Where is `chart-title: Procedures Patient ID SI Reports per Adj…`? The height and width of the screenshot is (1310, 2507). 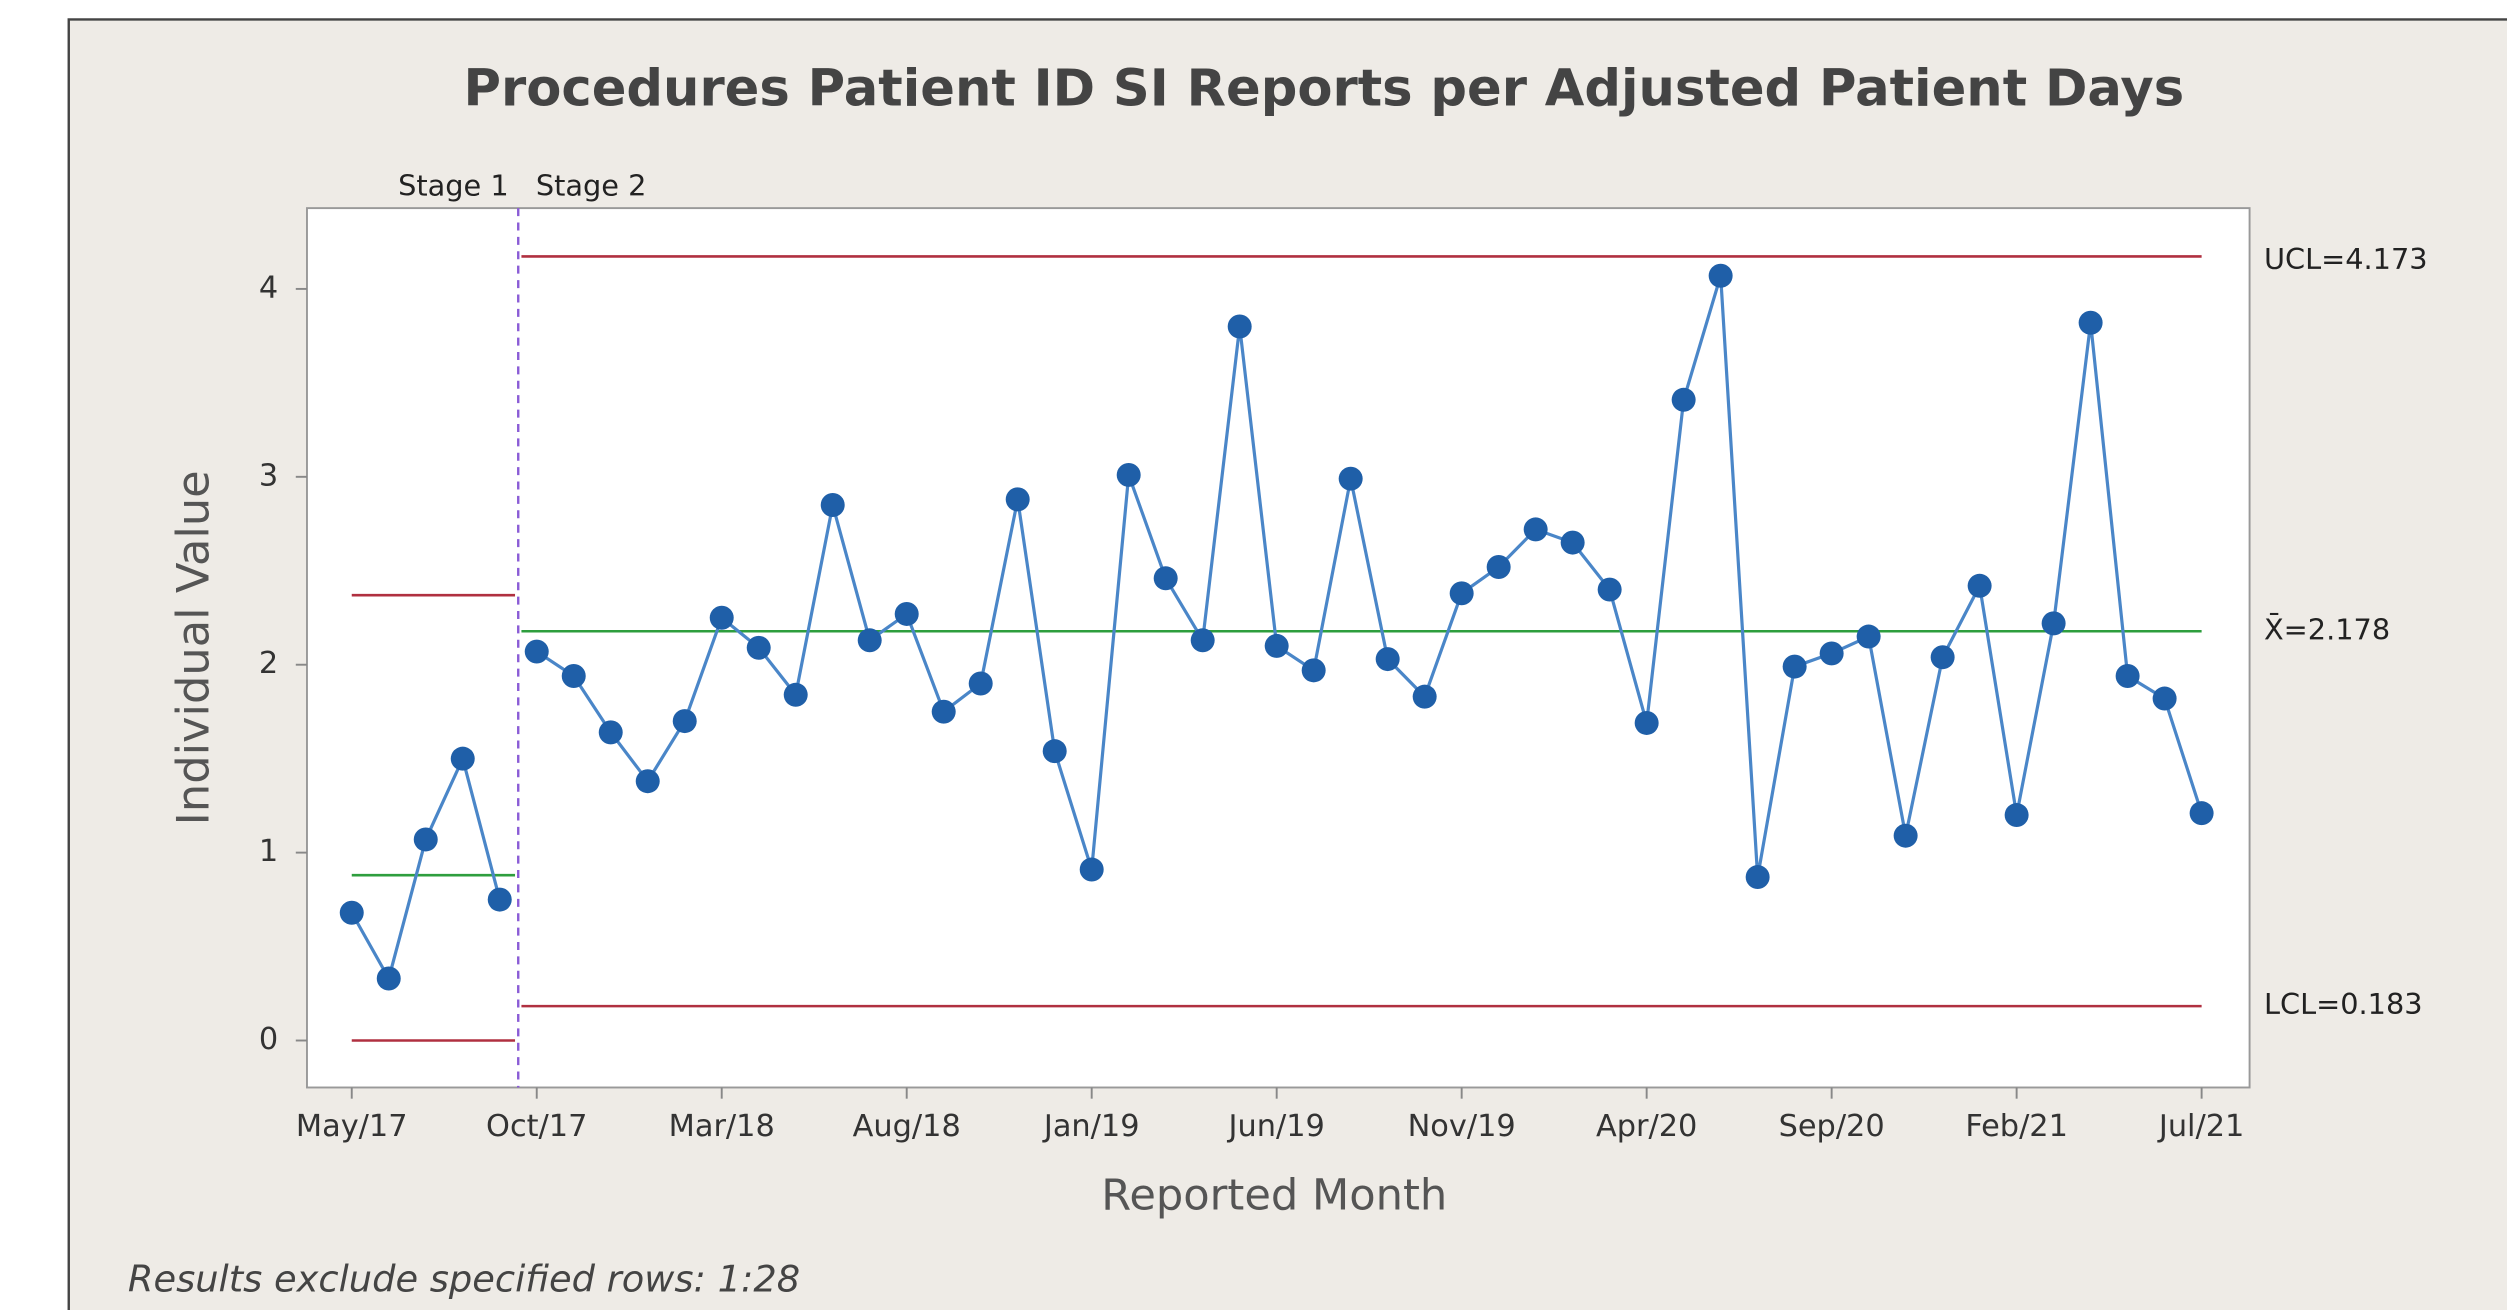 chart-title: Procedures Patient ID SI Reports per Adj… is located at coordinates (1324, 88).